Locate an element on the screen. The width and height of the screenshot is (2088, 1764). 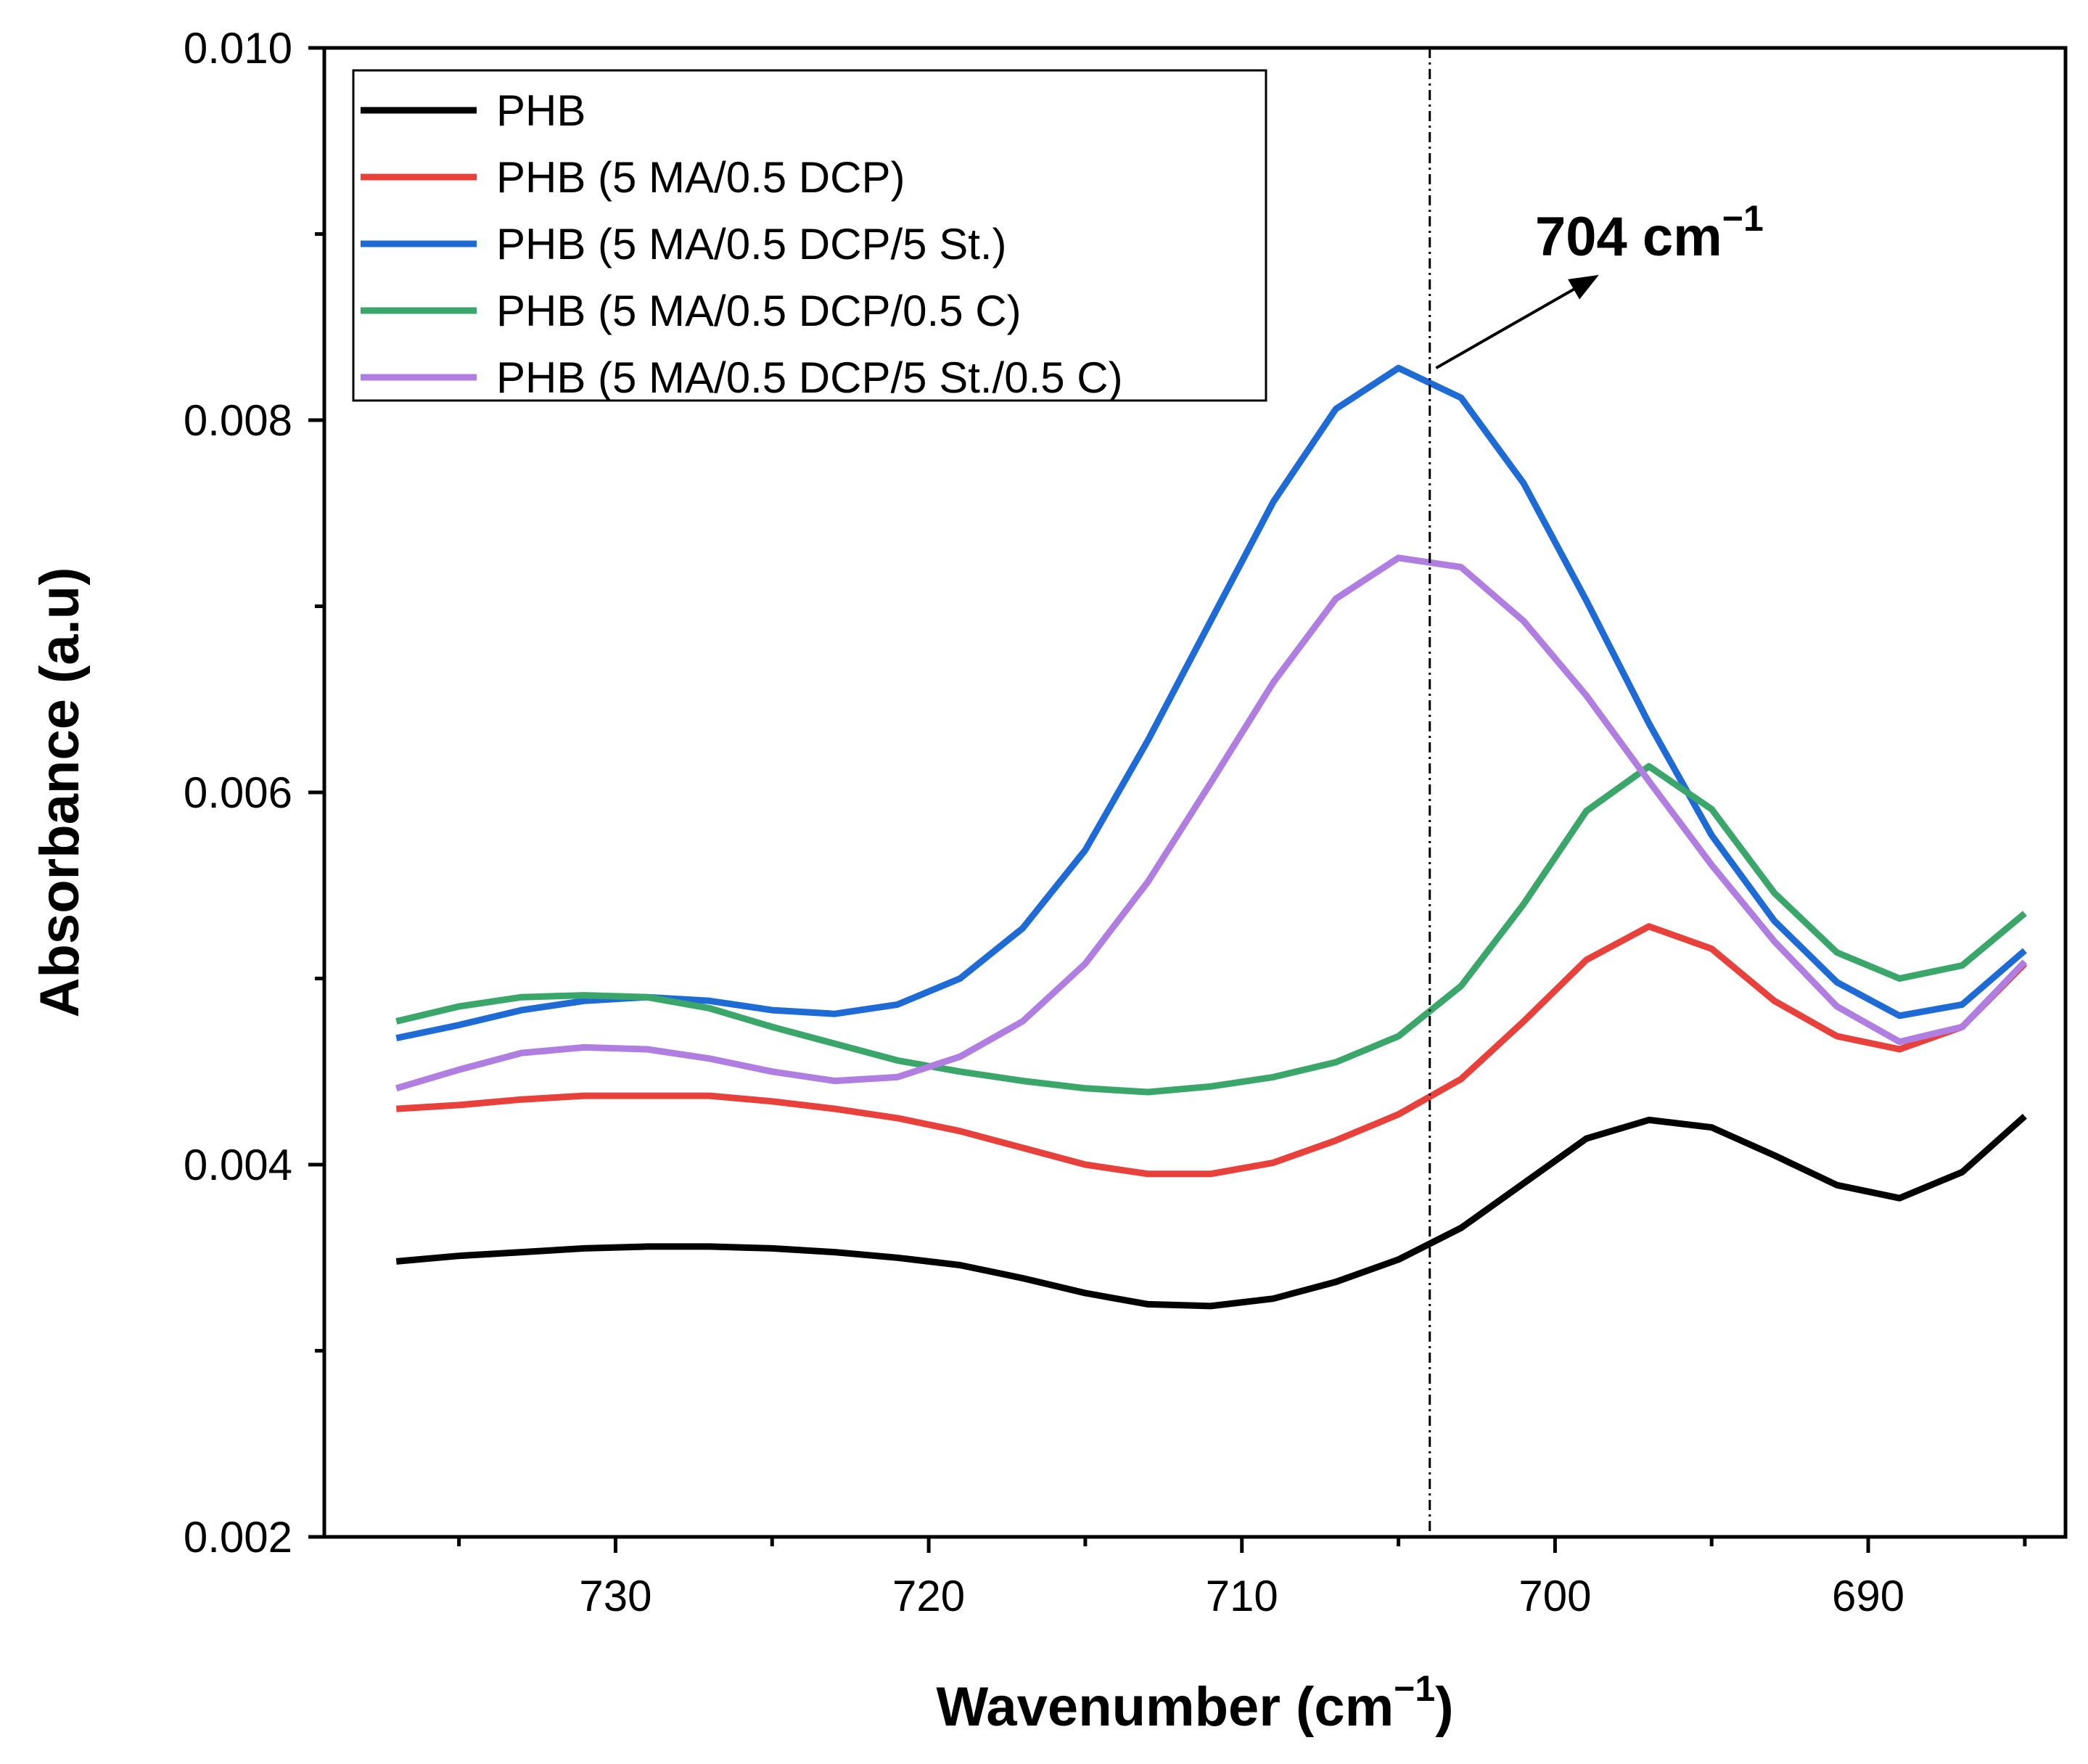
y-tick-label: 0.006 is located at coordinates (238, 792).